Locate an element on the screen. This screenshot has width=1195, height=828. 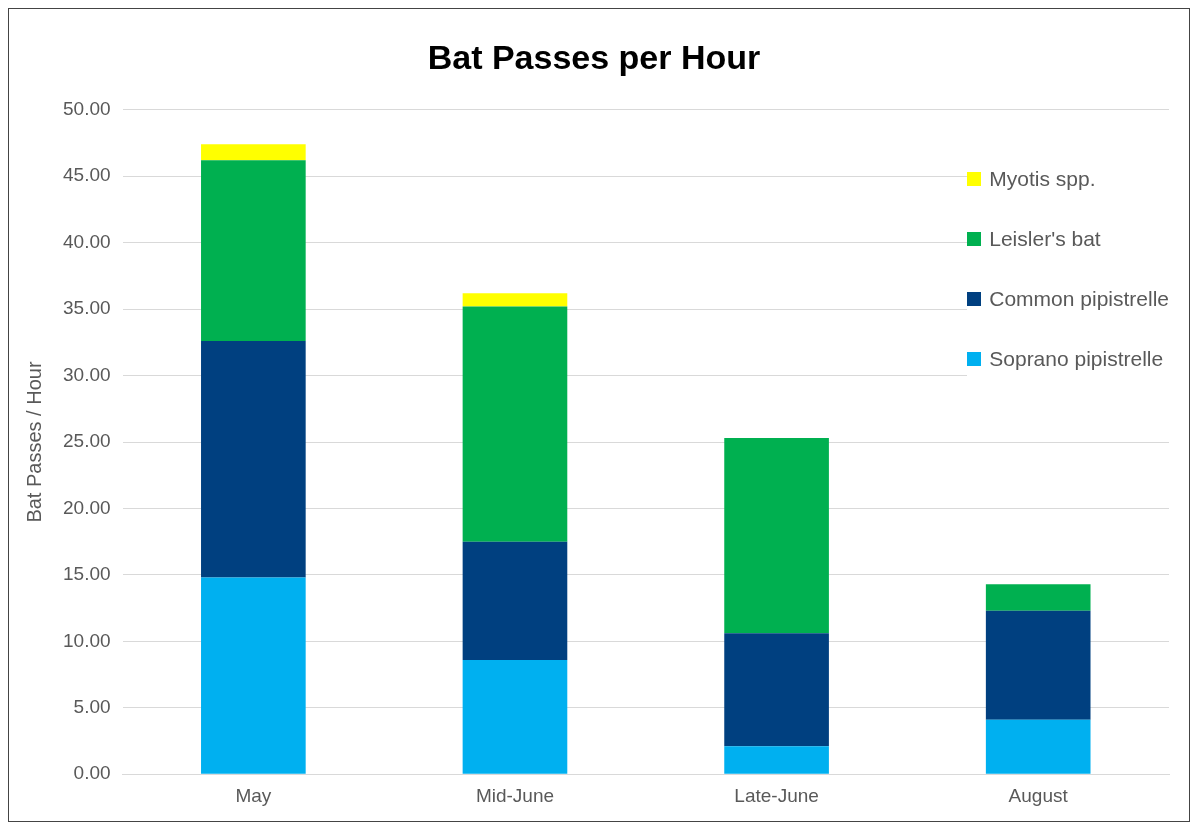
legend-label: Myotis spp. is located at coordinates (1042, 179).